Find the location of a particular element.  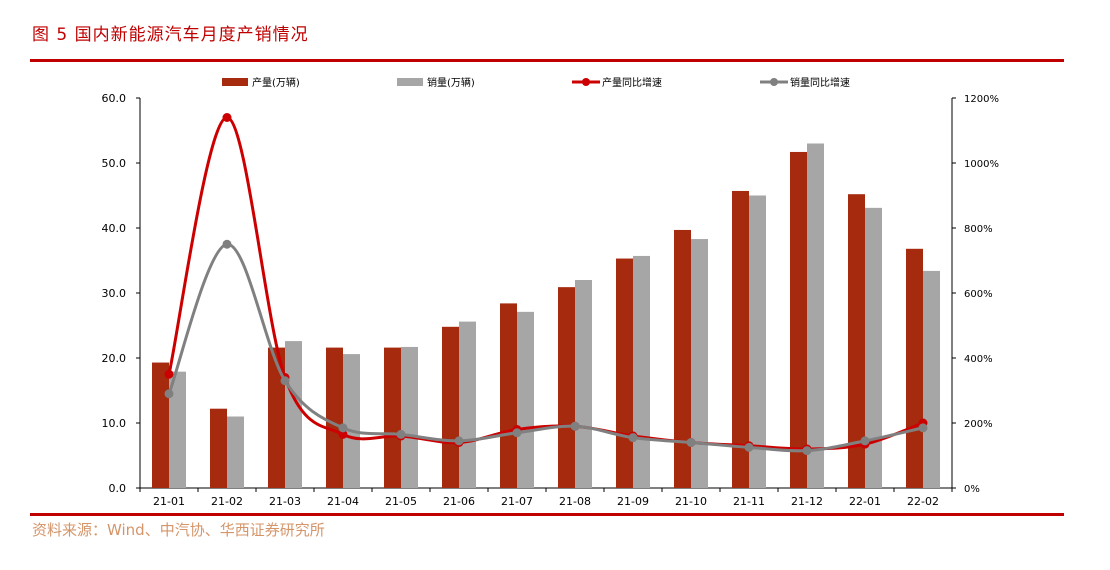

figure-title: 图 5 国内新能源汽车月度产销情况 is located at coordinates (170, 35).